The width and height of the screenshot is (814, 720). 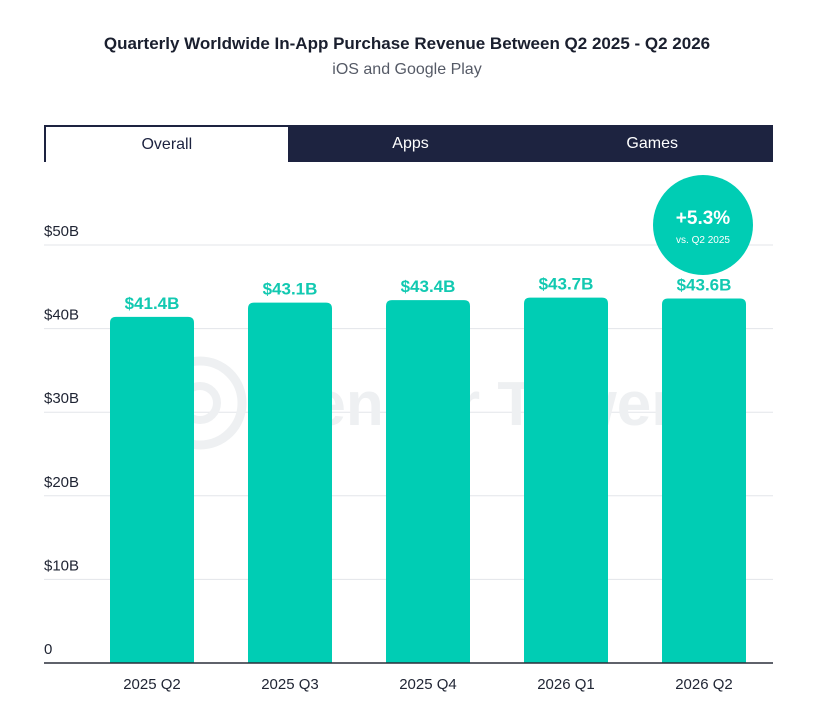 What do you see at coordinates (566, 284) in the screenshot?
I see `data-label: $43.7B` at bounding box center [566, 284].